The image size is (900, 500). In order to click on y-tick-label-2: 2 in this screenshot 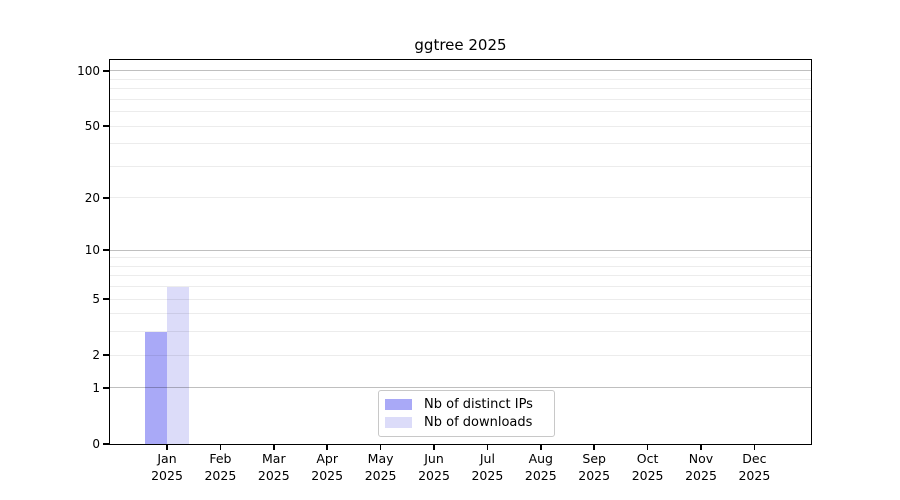, I will do `click(96, 355)`.